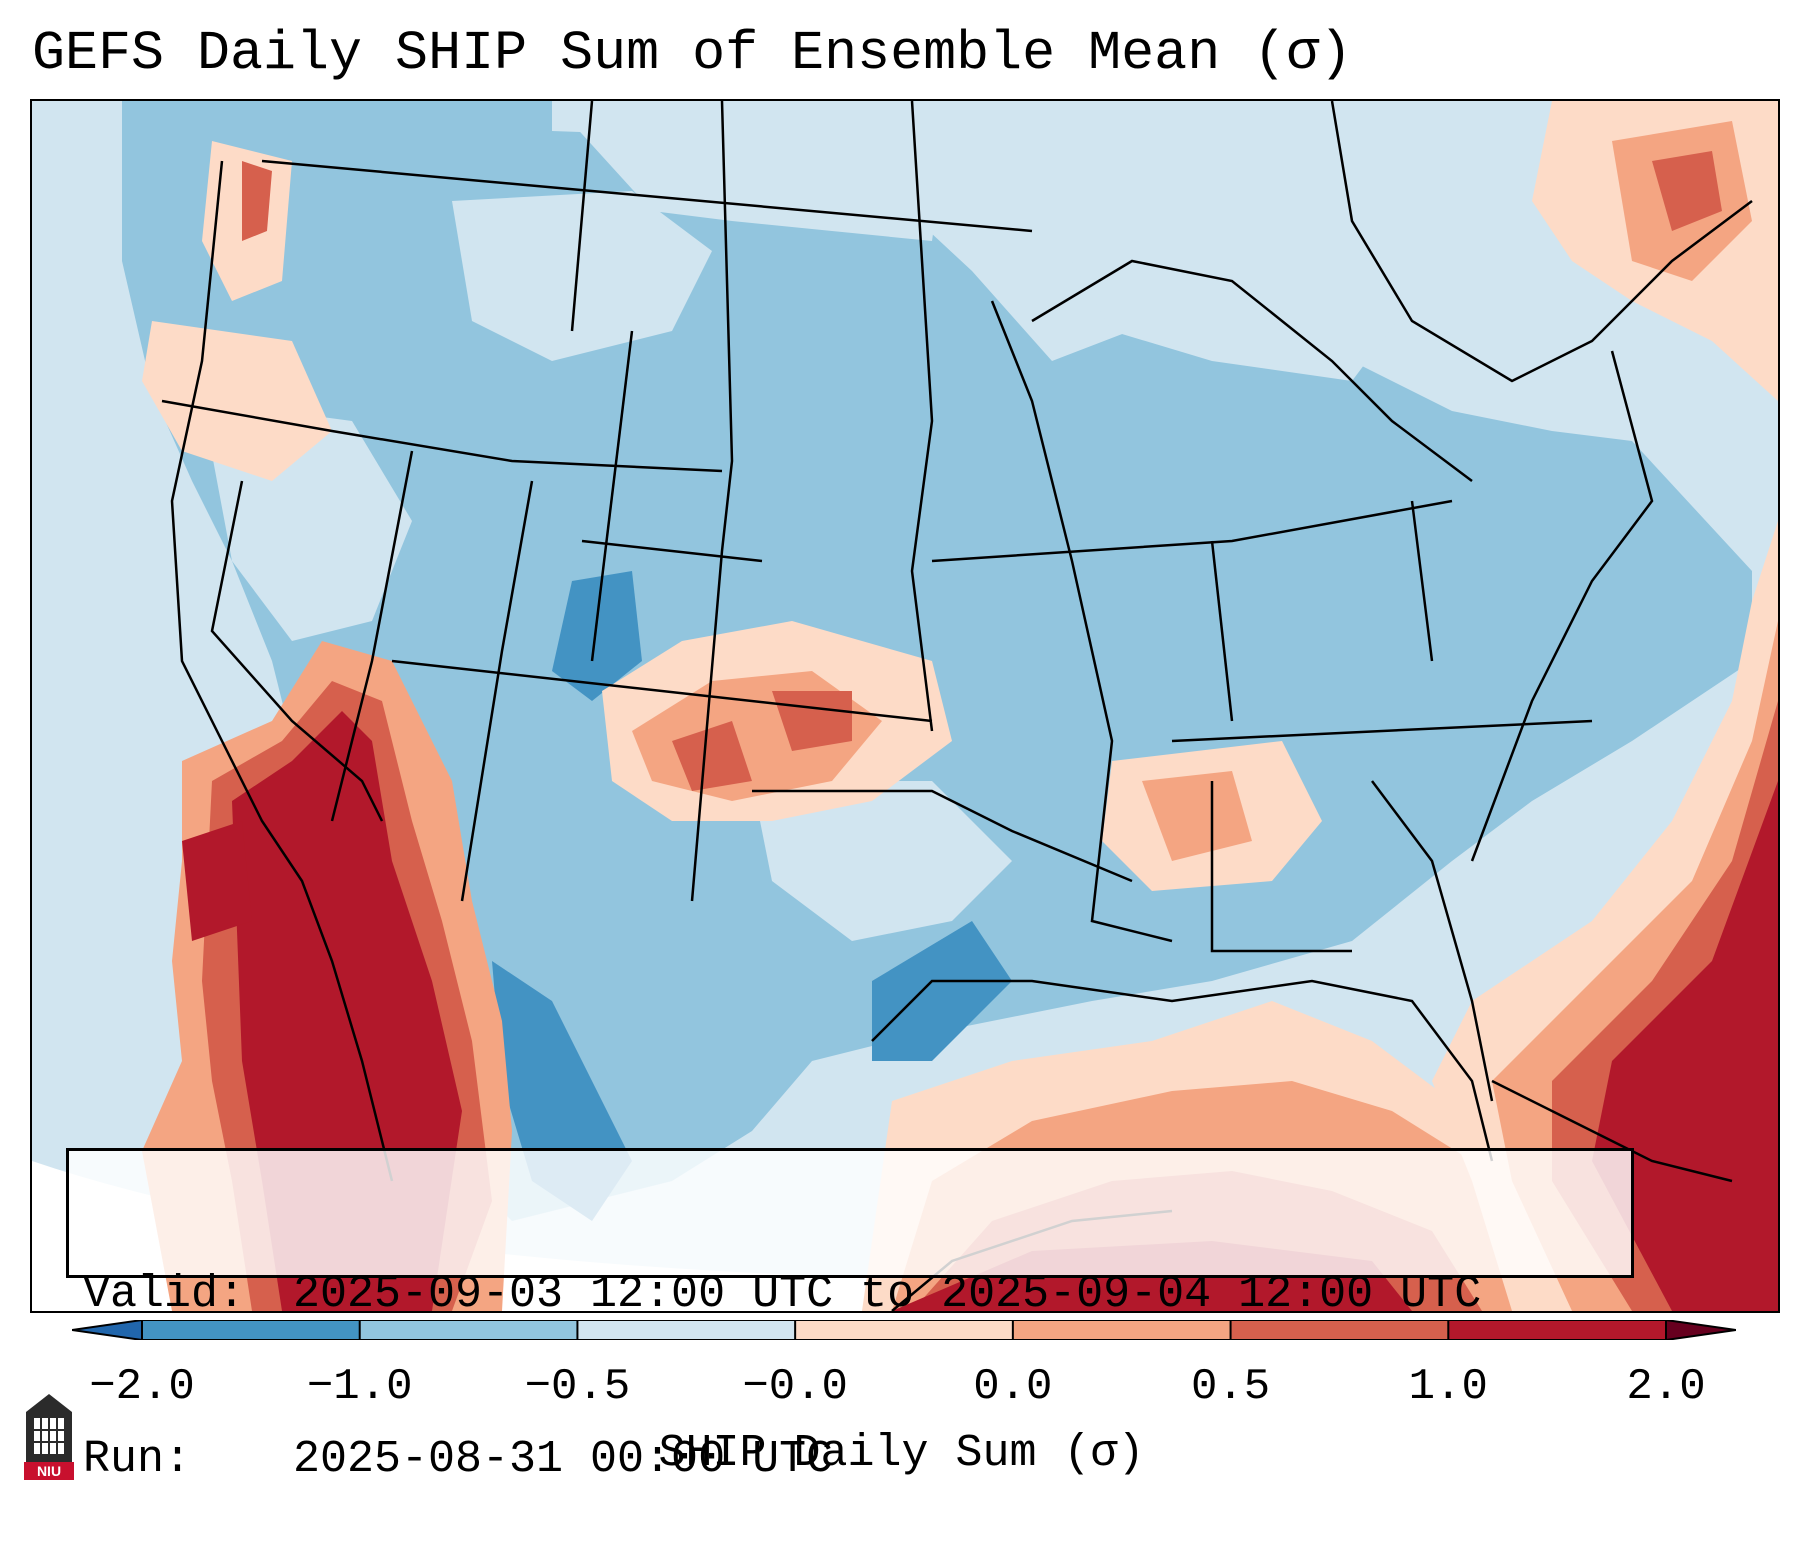 The height and width of the screenshot is (1542, 1803). I want to click on patch-plains-red-west, so click(712, 756).